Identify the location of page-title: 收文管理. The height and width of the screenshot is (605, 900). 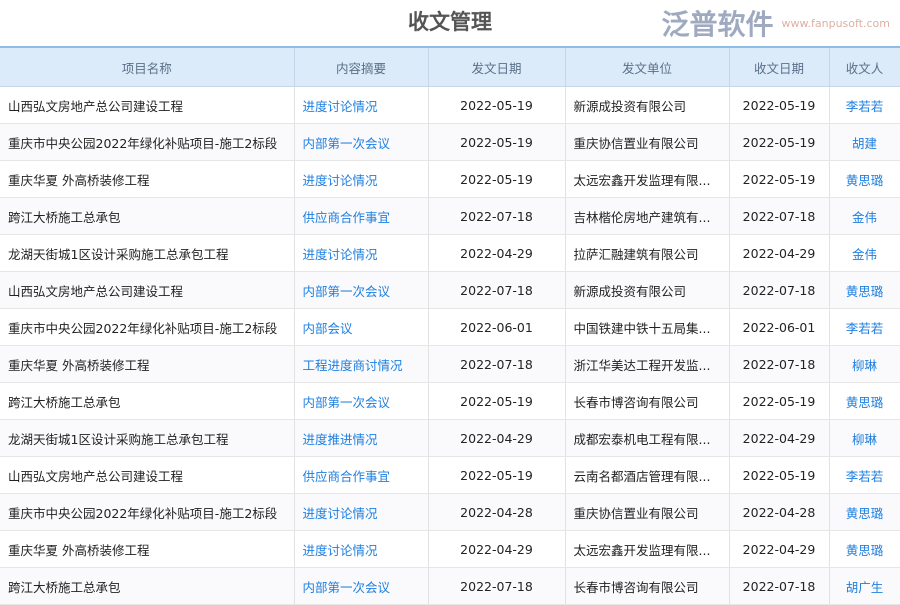
(450, 22).